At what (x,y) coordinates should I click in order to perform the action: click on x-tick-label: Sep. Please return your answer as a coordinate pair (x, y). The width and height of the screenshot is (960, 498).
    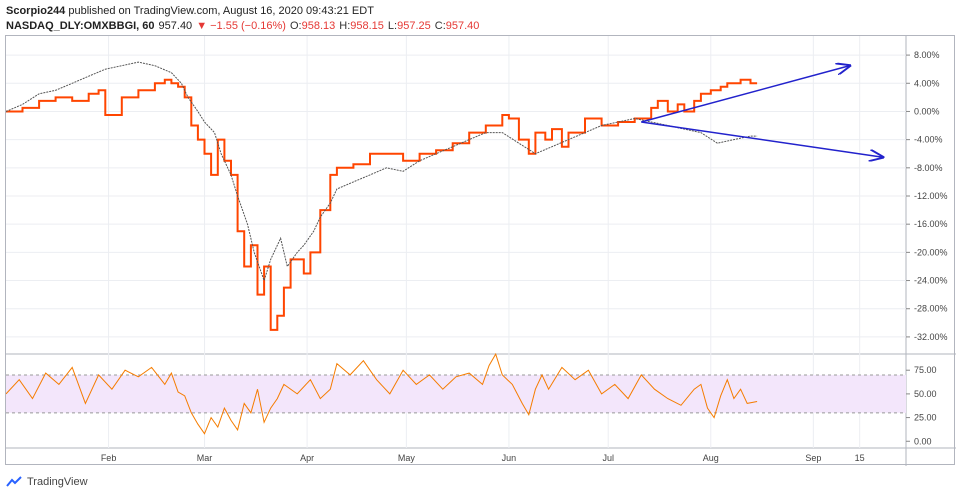
    Looking at the image, I should click on (813, 458).